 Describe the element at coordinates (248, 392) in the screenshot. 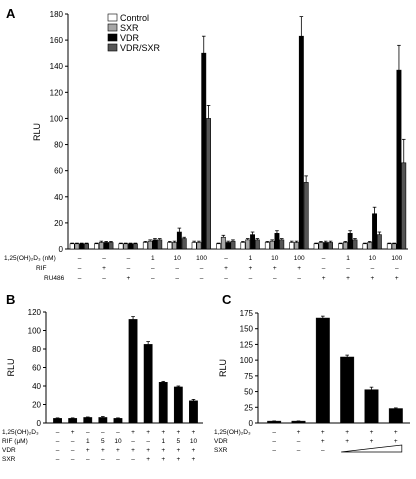

I see `panel-c-y-tick-label: 50` at that location.